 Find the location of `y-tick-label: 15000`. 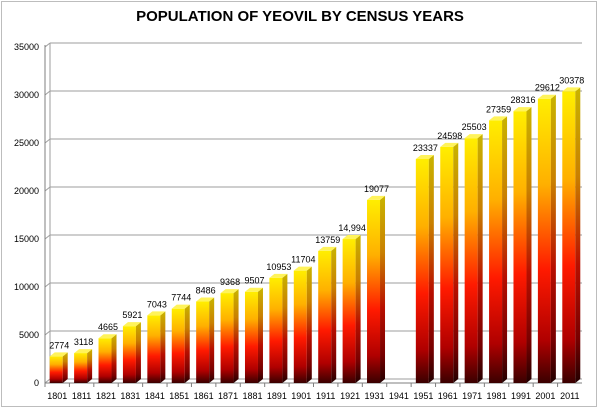

y-tick-label: 15000 is located at coordinates (26, 239).